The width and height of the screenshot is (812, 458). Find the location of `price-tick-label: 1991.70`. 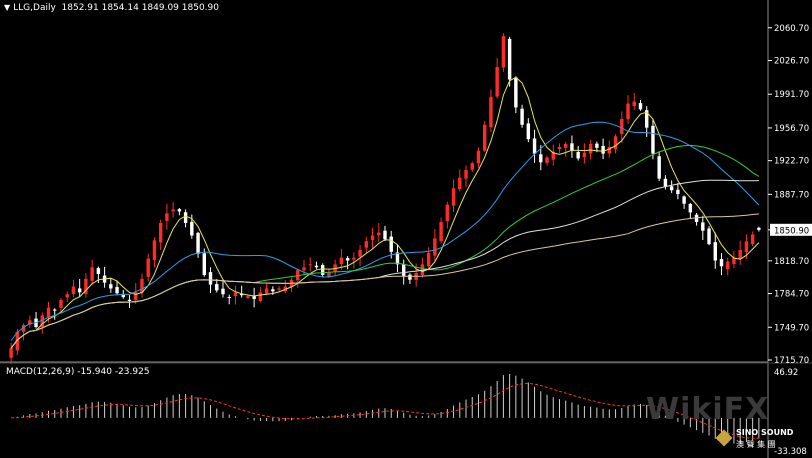

price-tick-label: 1991.70 is located at coordinates (791, 95).